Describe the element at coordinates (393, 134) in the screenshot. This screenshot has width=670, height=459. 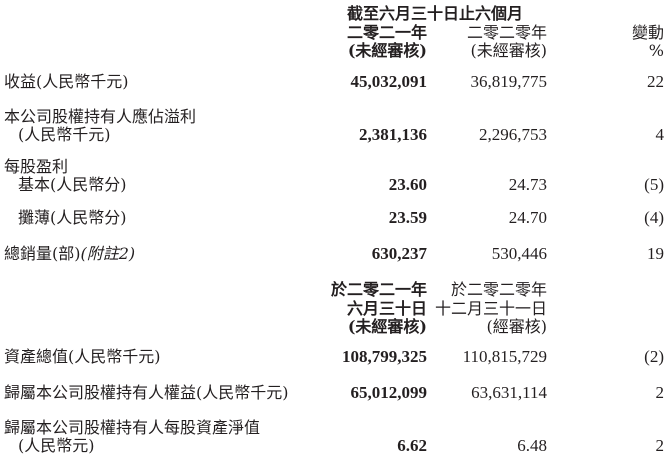
I see `profit-2021: 2,381,136` at that location.